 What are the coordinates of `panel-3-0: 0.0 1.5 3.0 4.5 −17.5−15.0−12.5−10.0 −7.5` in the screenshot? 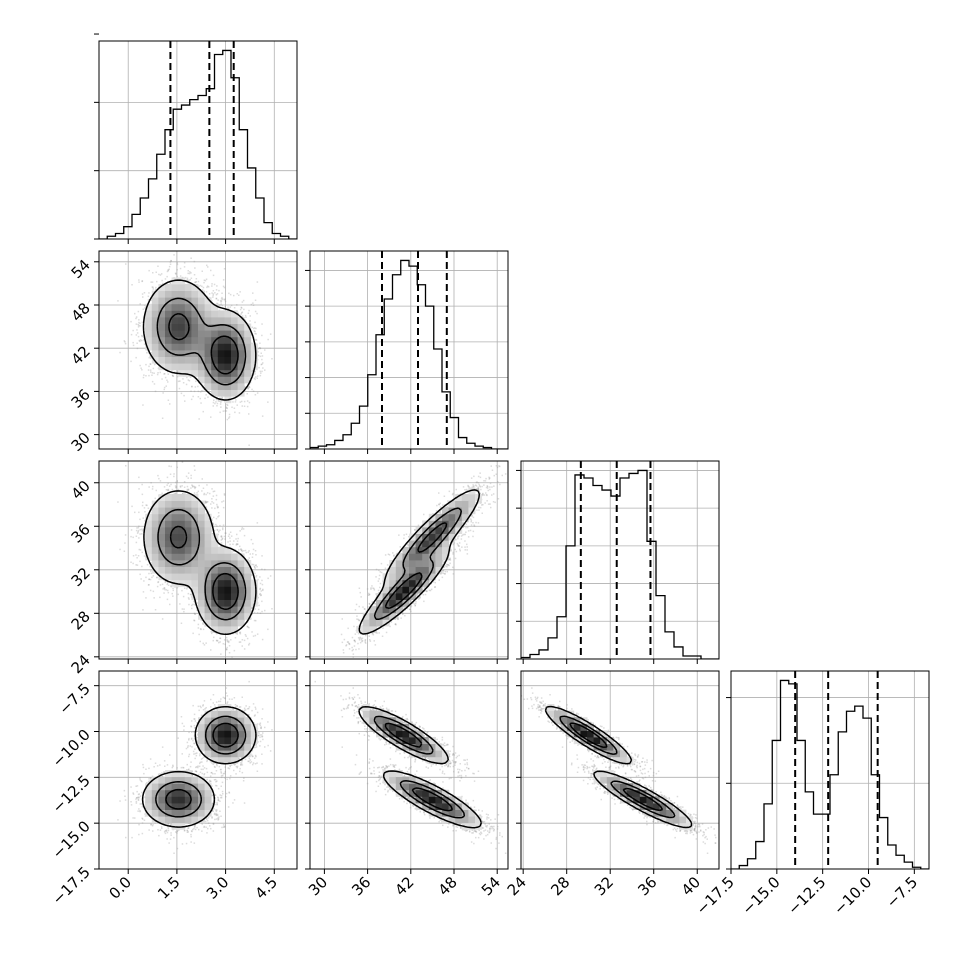 It's located at (173, 789).